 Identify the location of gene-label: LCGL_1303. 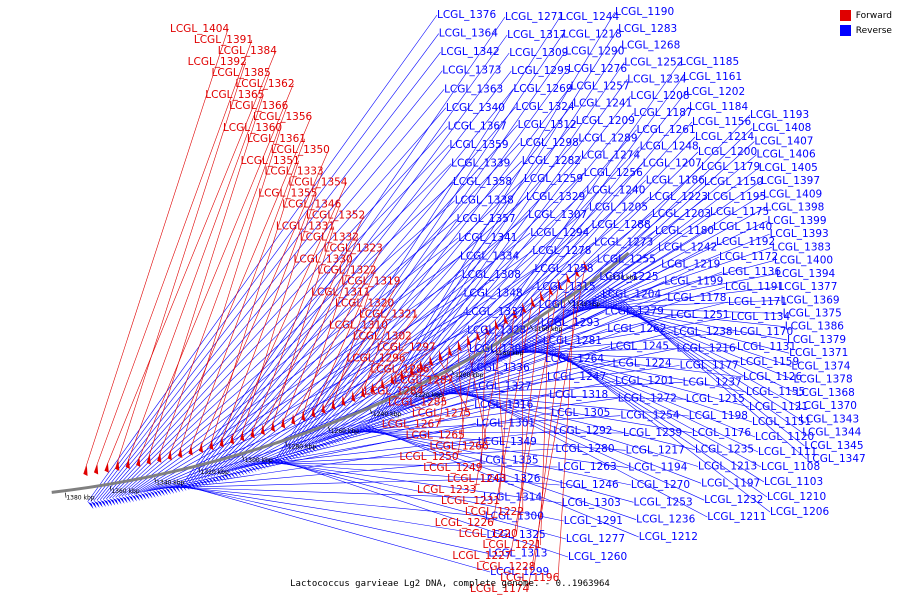
(591, 503).